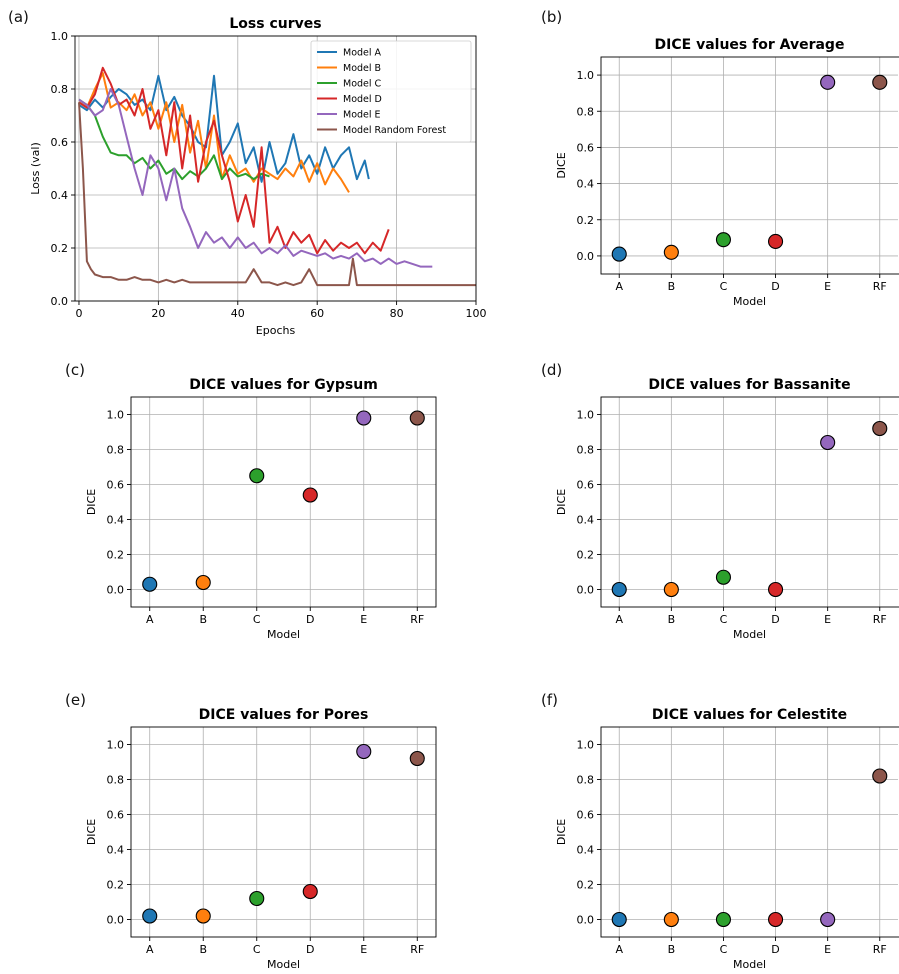 The height and width of the screenshot is (974, 899). Describe the element at coordinates (317, 313) in the screenshot. I see `x-tick-label: 60` at that location.